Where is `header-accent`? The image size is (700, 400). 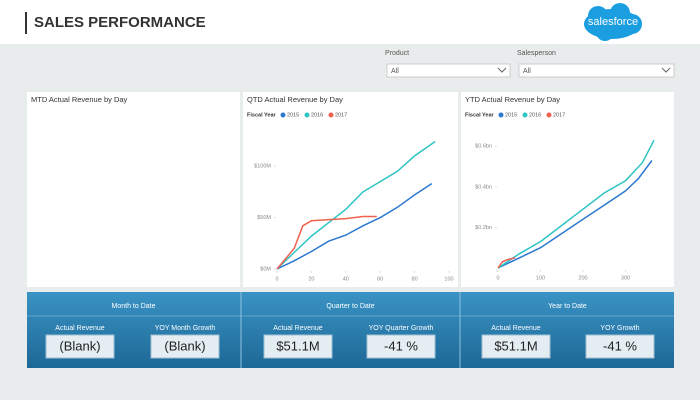
header-accent is located at coordinates (26, 23).